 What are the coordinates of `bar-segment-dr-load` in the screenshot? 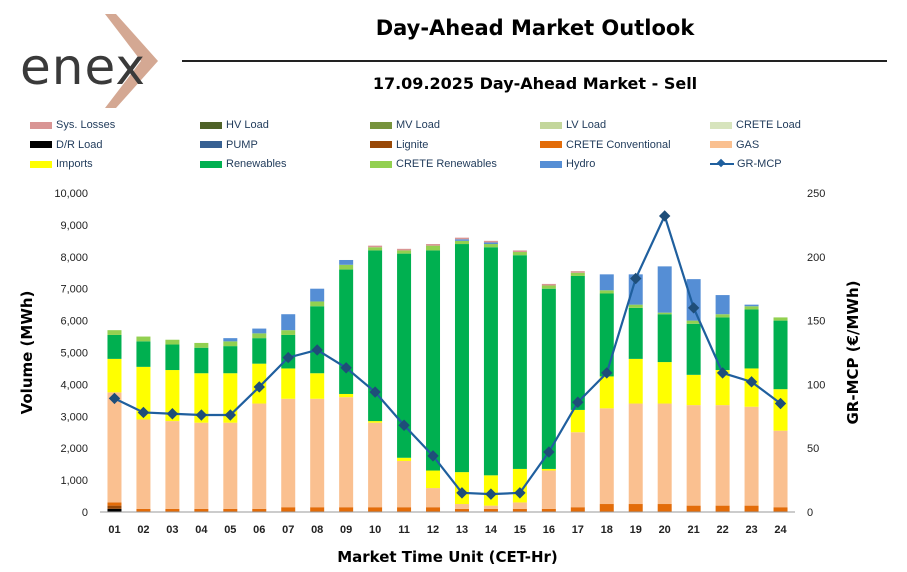 It's located at (114, 510).